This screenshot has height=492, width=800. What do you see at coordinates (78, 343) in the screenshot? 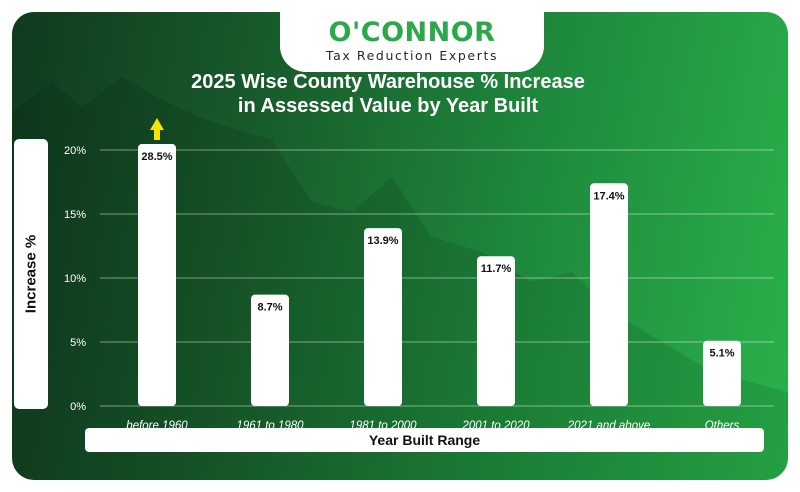
I see `y-tick-label: 5%` at bounding box center [78, 343].